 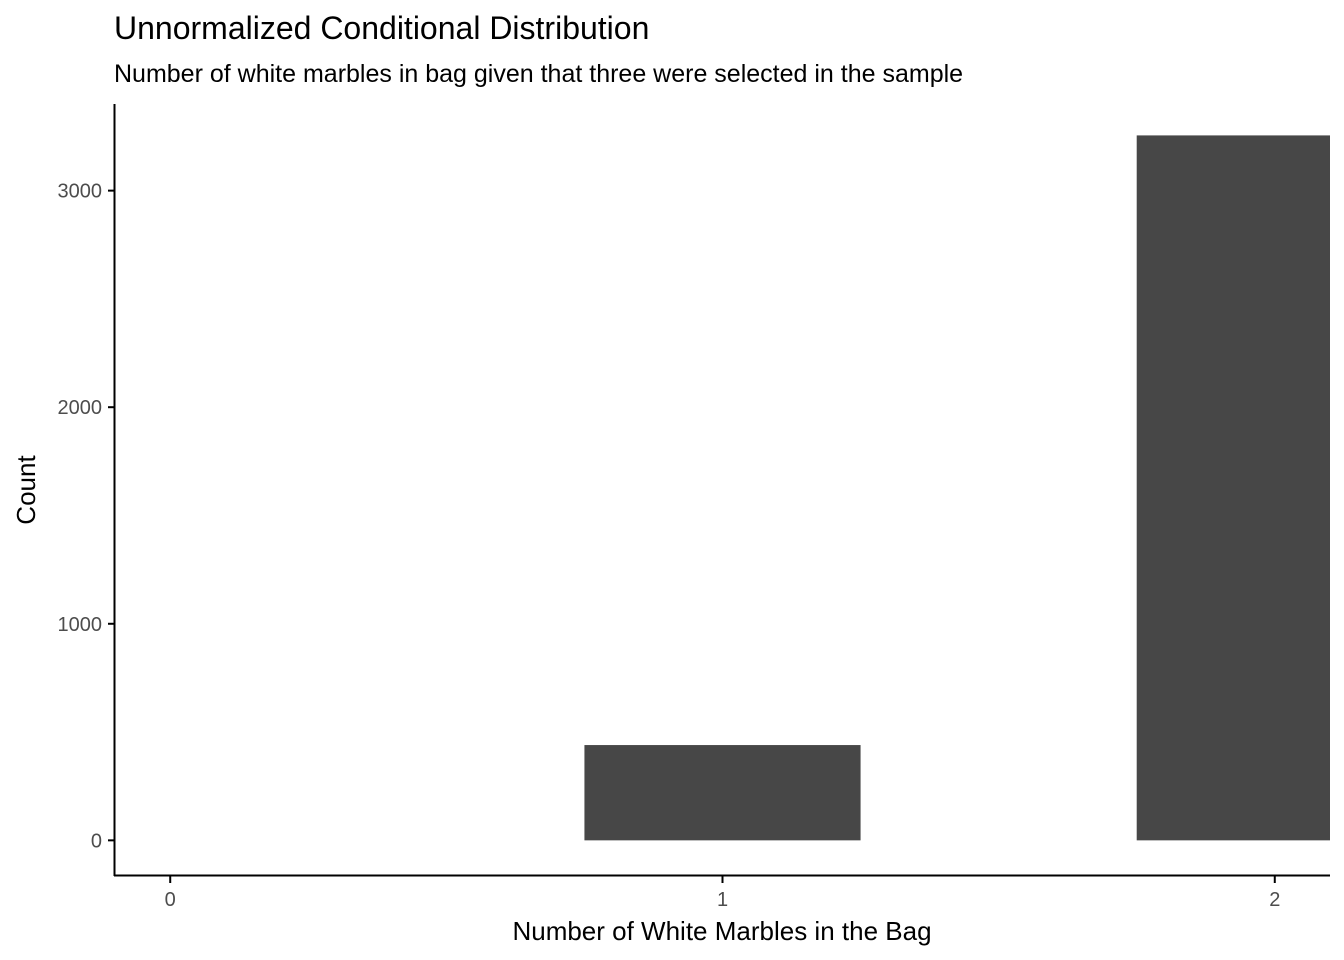 I want to click on y-tick-label-0: 0, so click(x=96, y=841).